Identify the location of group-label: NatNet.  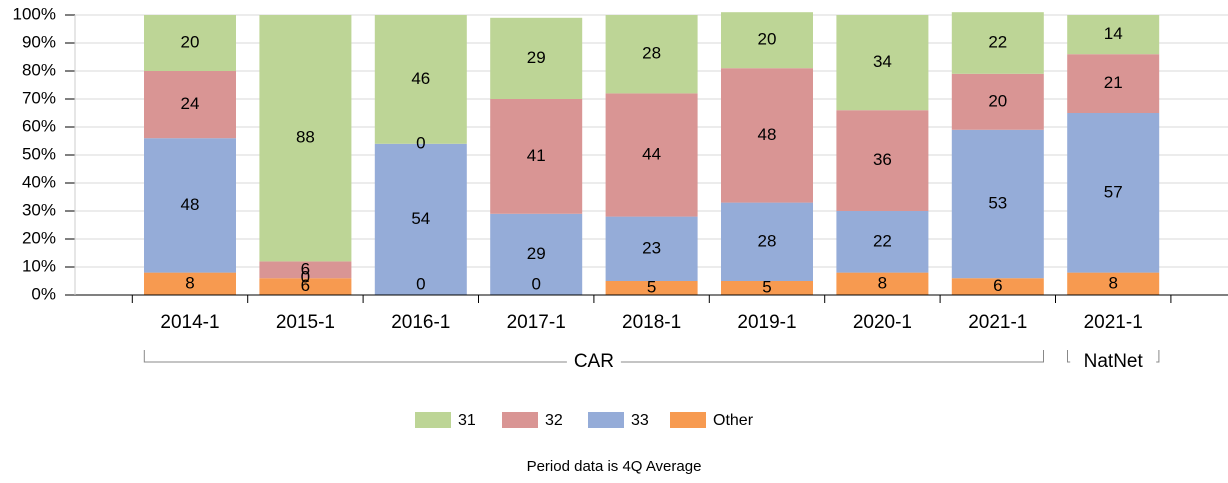
(1114, 361).